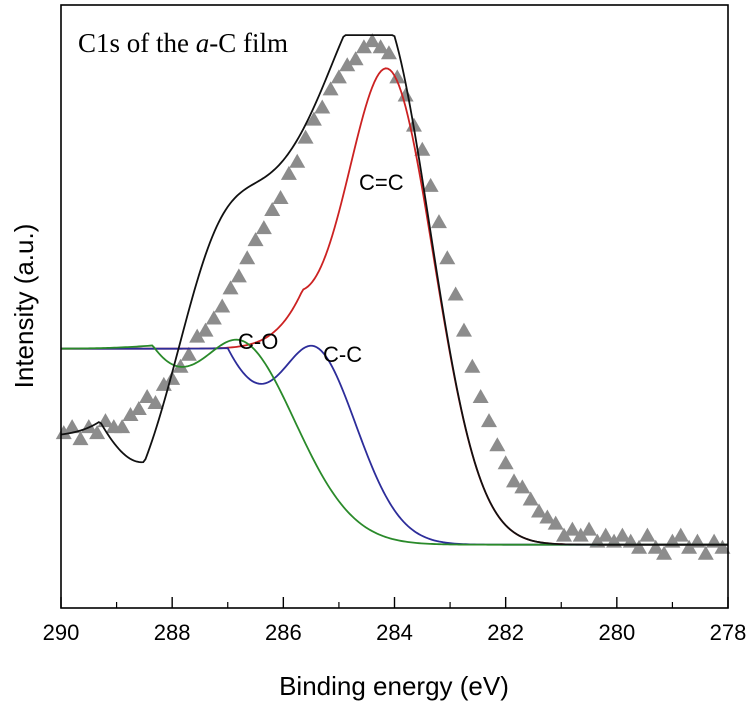 The image size is (752, 708). I want to click on y-axis-title: Intensity (a.u.), so click(24, 306).